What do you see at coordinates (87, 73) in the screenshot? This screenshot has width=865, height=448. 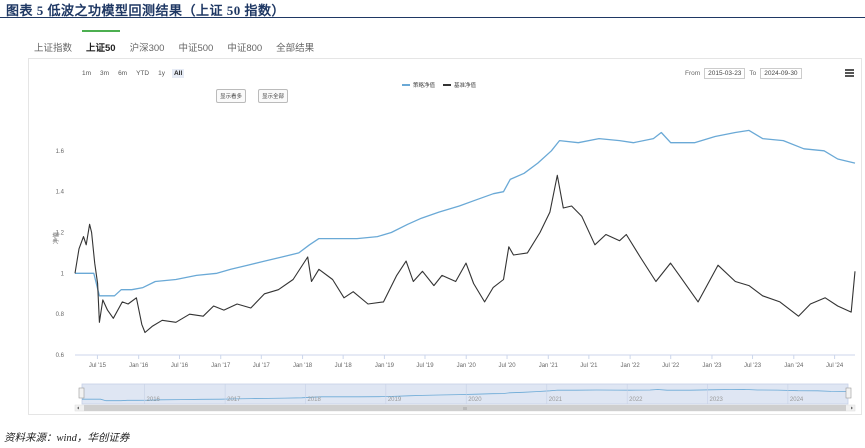 I see `range-1m-button: 1m` at bounding box center [87, 73].